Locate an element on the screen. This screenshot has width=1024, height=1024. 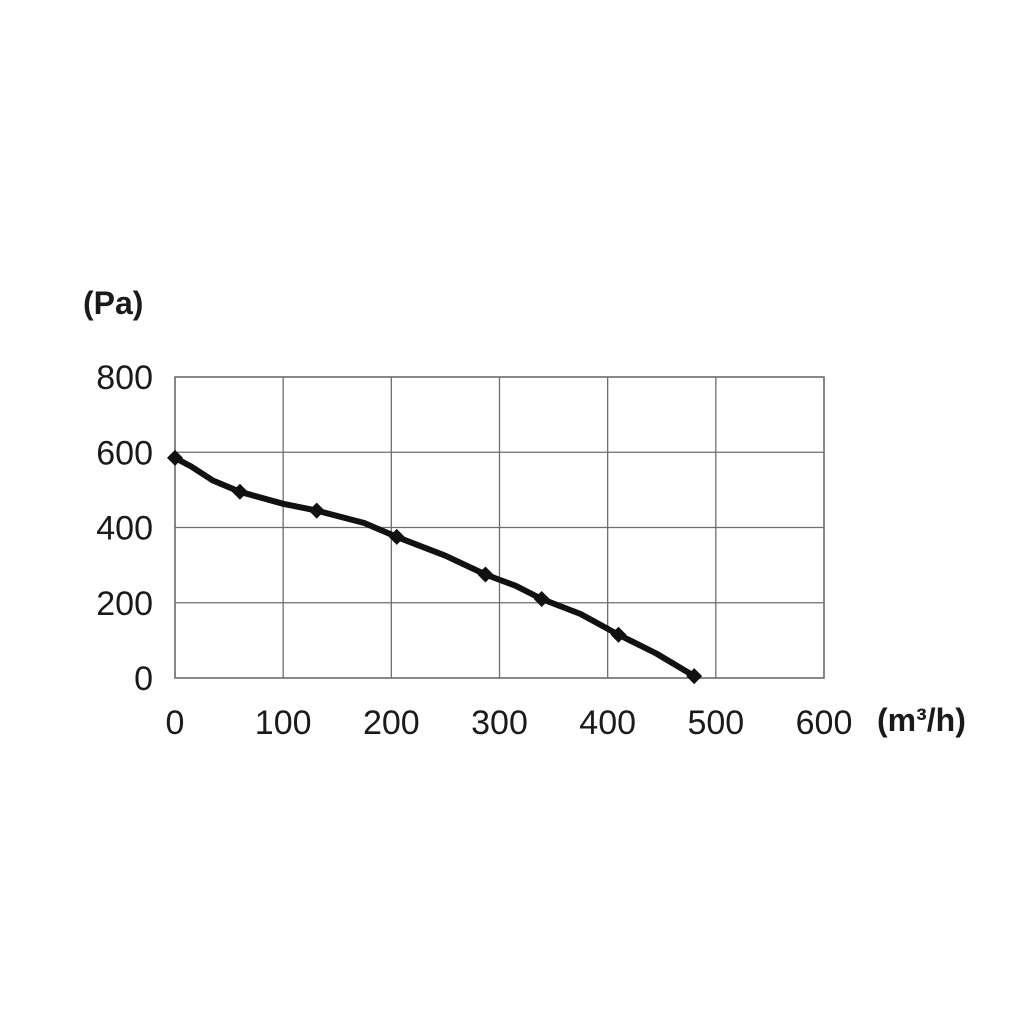
y-axis-unit-label: (Pa) is located at coordinates (113, 303).